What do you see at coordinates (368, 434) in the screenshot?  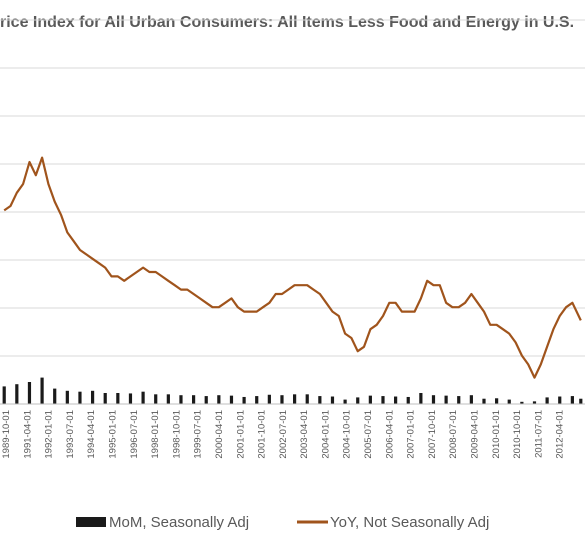 I see `x-tick-label: 2005-07-01` at bounding box center [368, 434].